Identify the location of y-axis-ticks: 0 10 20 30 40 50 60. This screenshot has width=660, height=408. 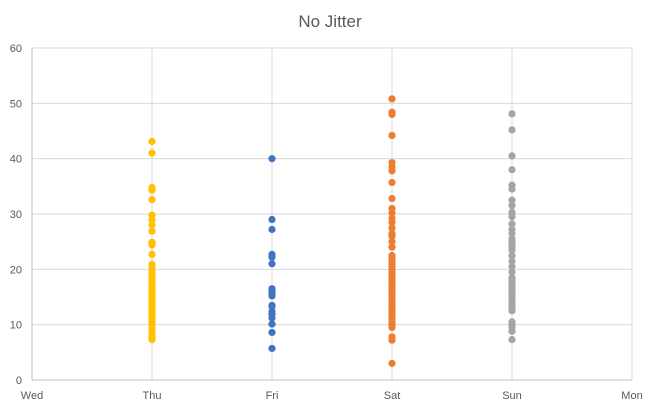
(16, 215).